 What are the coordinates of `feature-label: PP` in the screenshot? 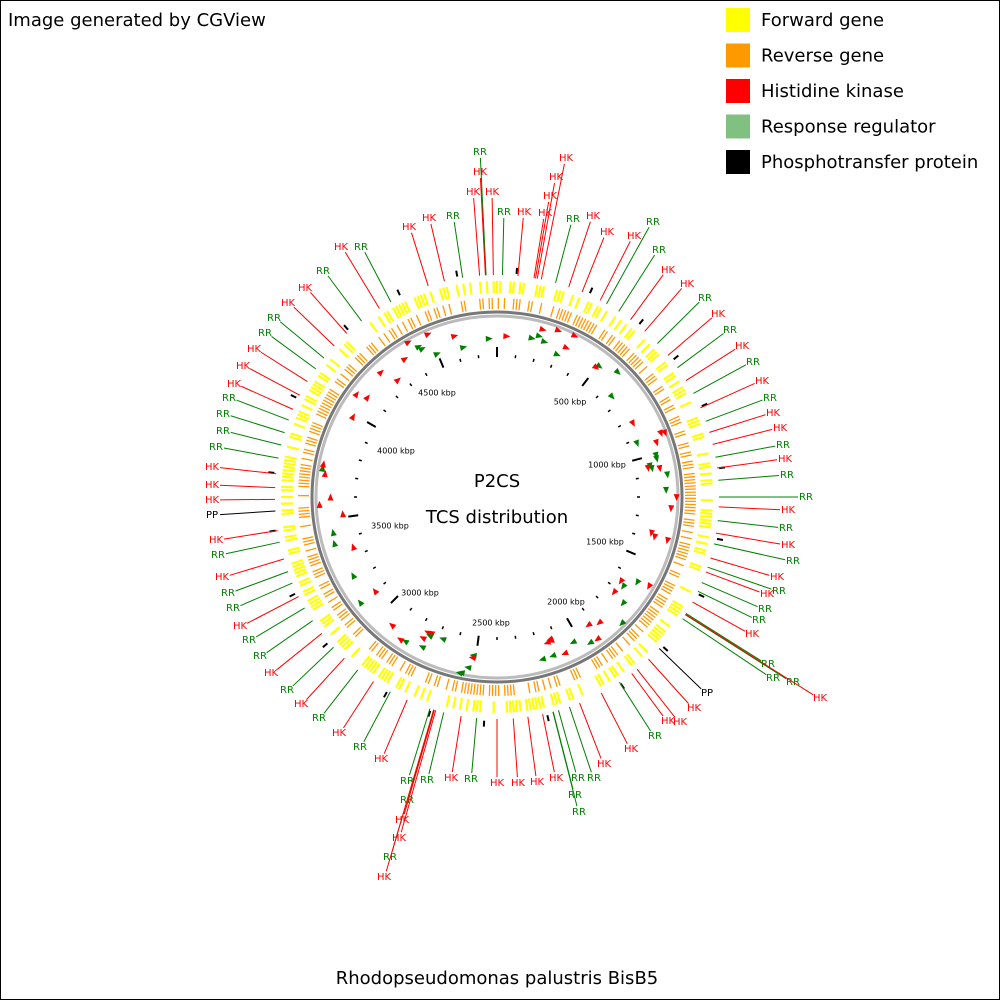 It's located at (707, 693).